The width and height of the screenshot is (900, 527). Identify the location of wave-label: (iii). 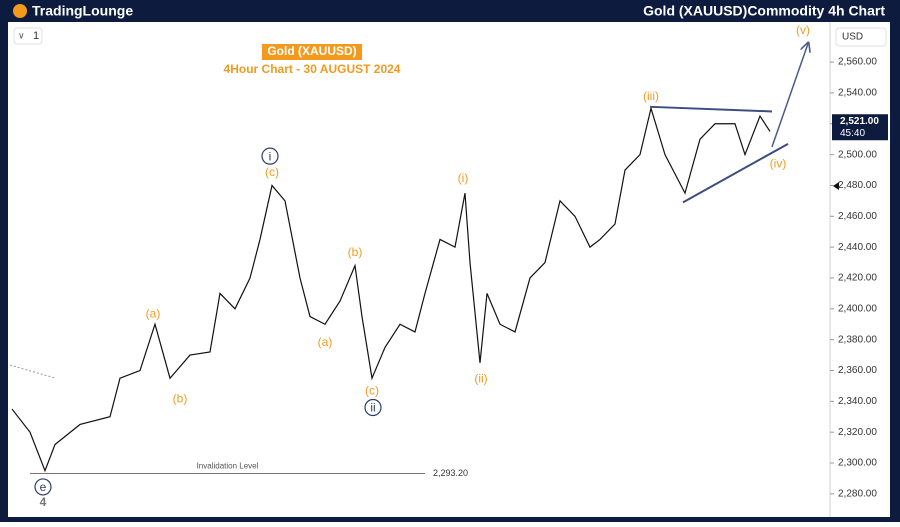
(651, 96).